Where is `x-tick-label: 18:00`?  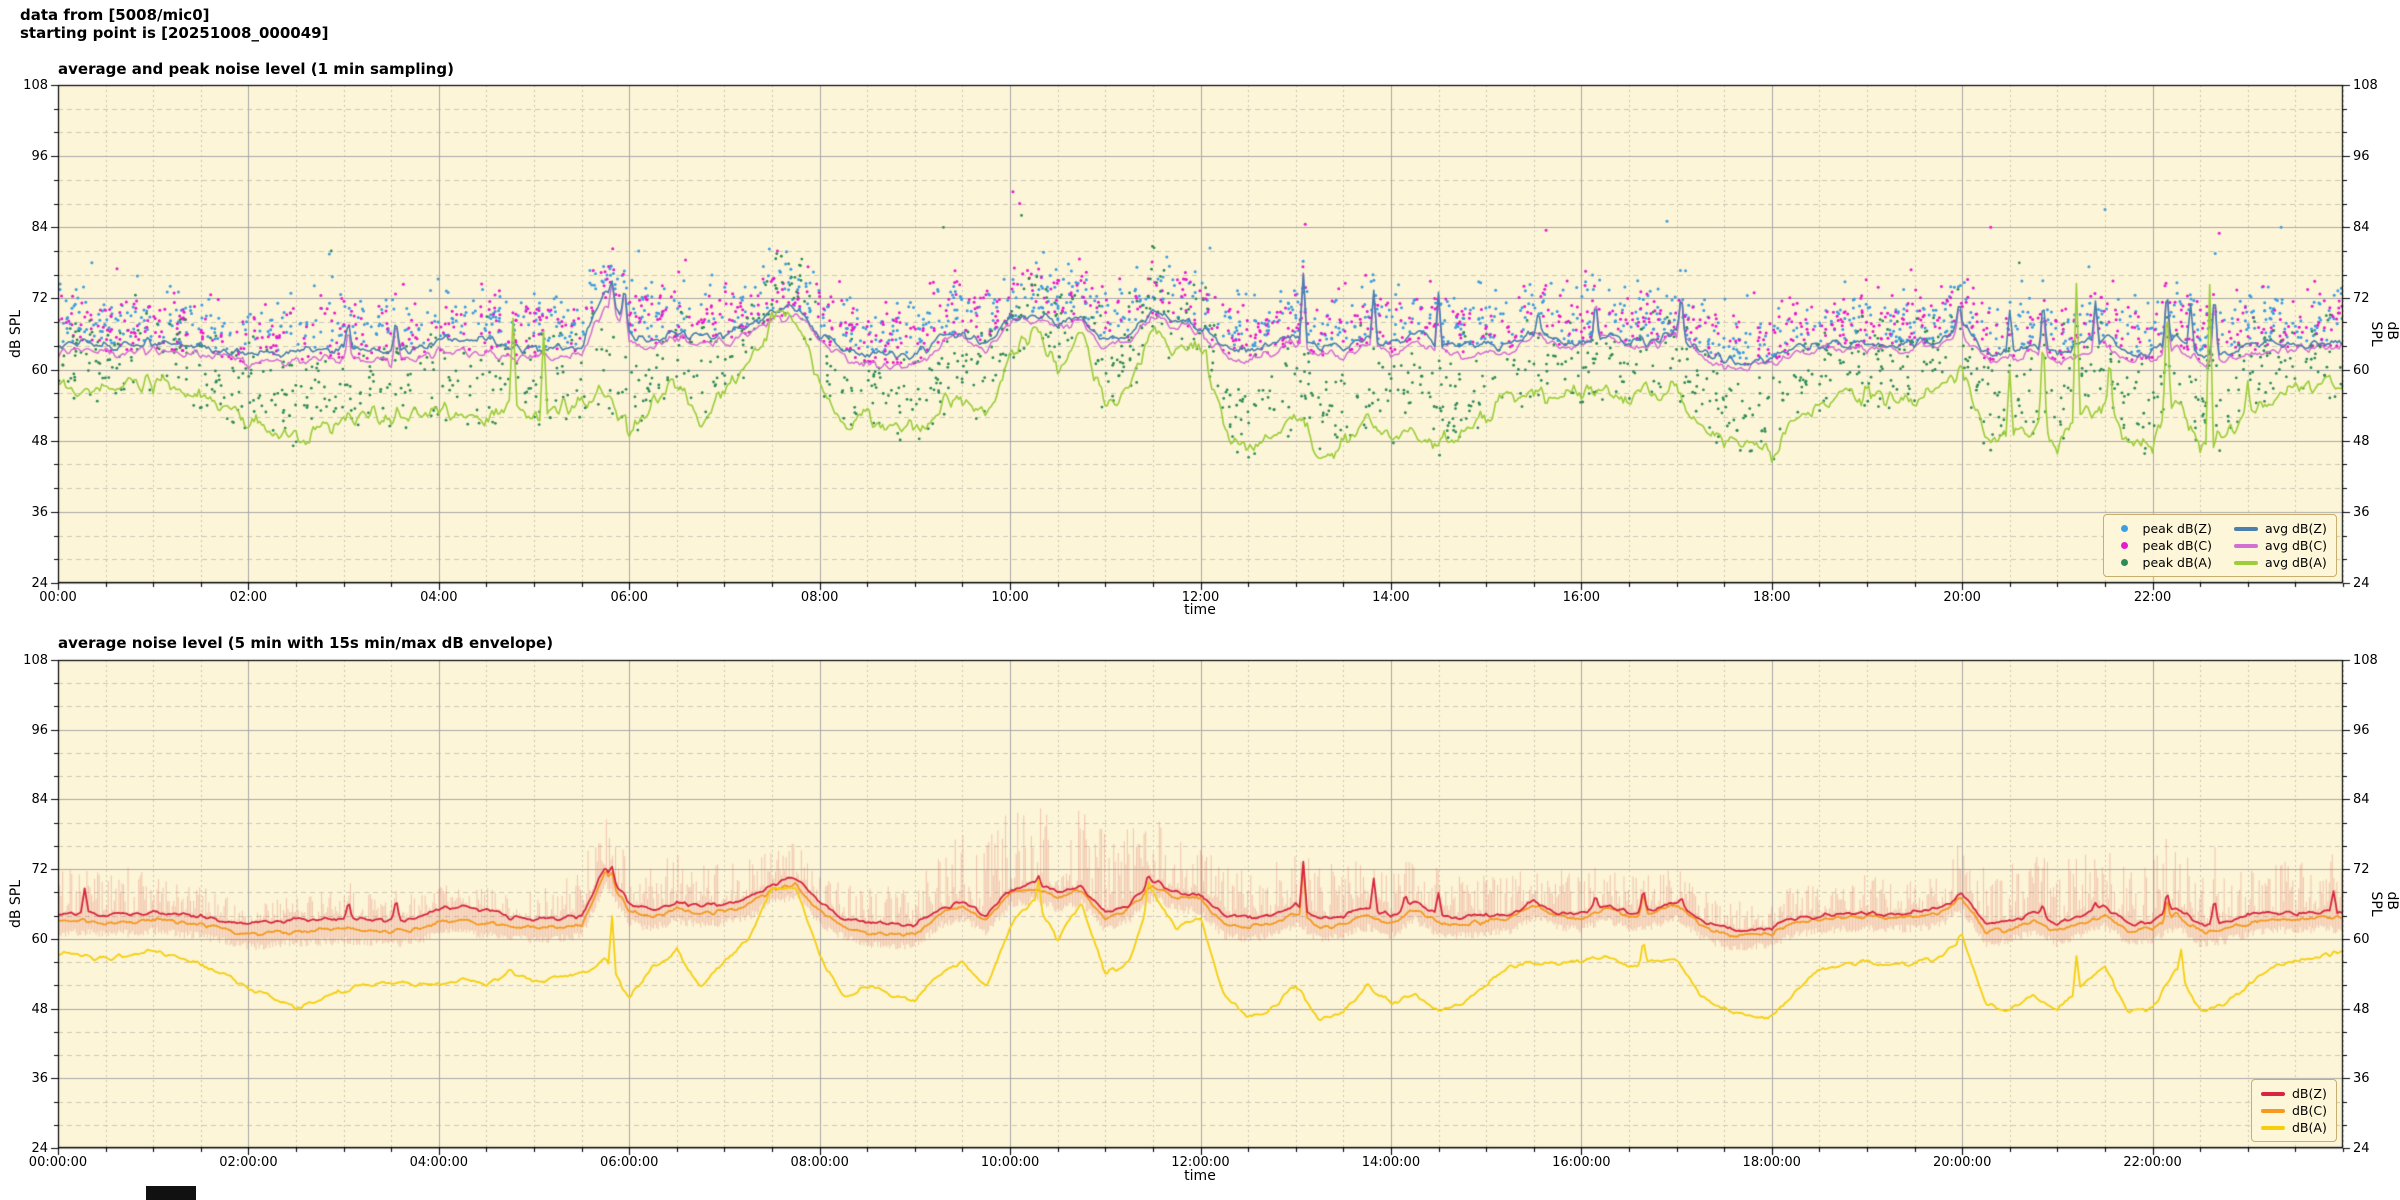 x-tick-label: 18:00 is located at coordinates (1772, 597).